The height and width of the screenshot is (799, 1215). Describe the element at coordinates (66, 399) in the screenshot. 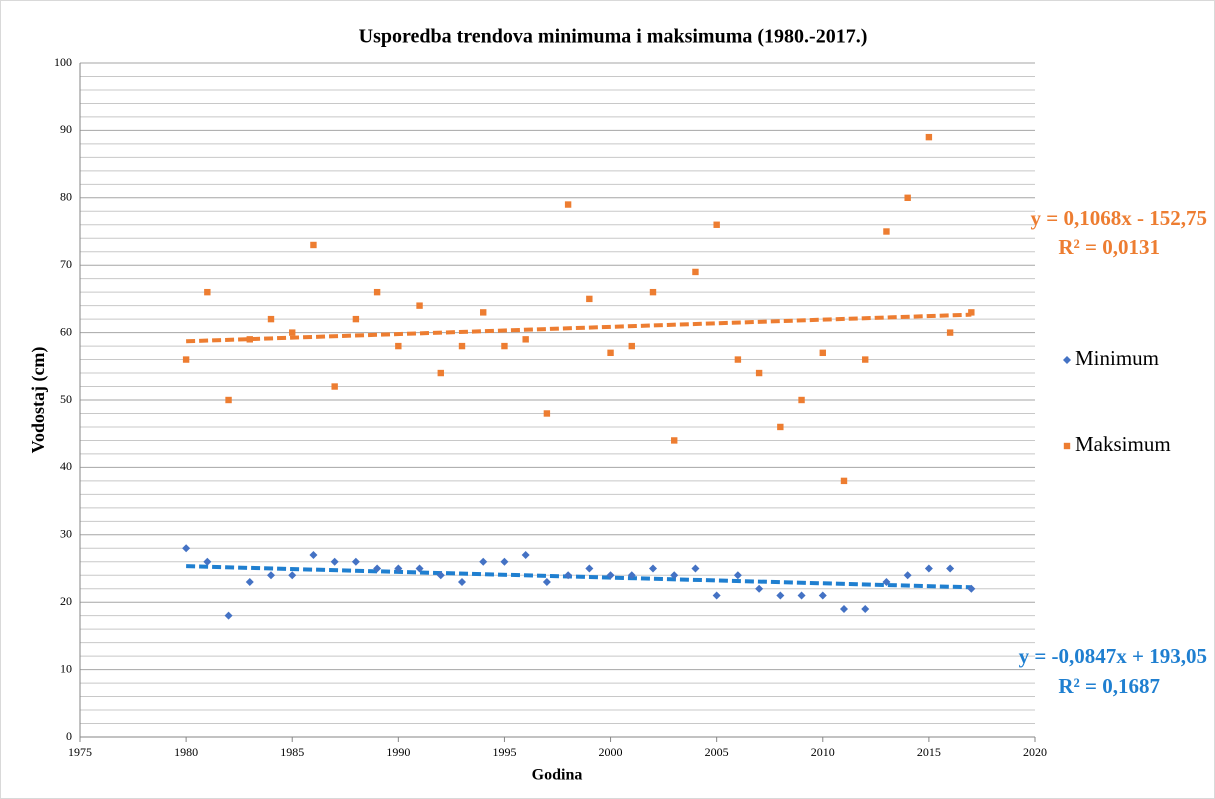

I see `y-tick-label: 50` at that location.